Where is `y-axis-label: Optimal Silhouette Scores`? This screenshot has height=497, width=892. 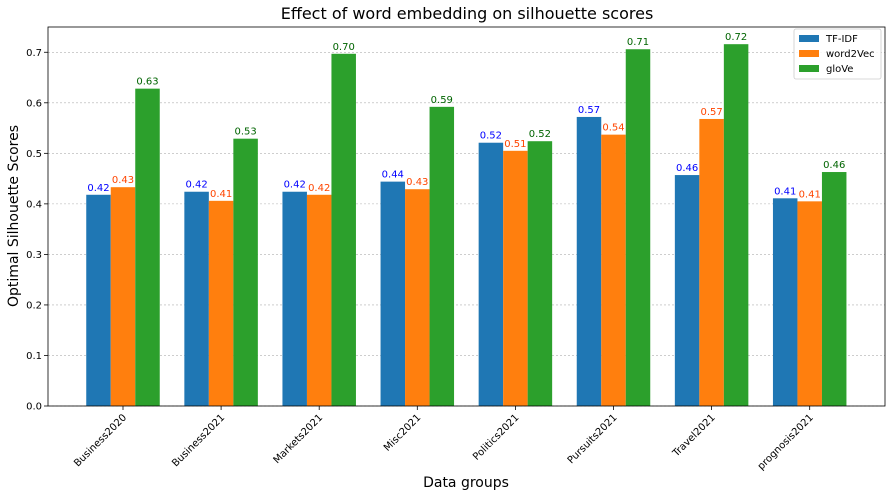
y-axis-label: Optimal Silhouette Scores is located at coordinates (14, 216).